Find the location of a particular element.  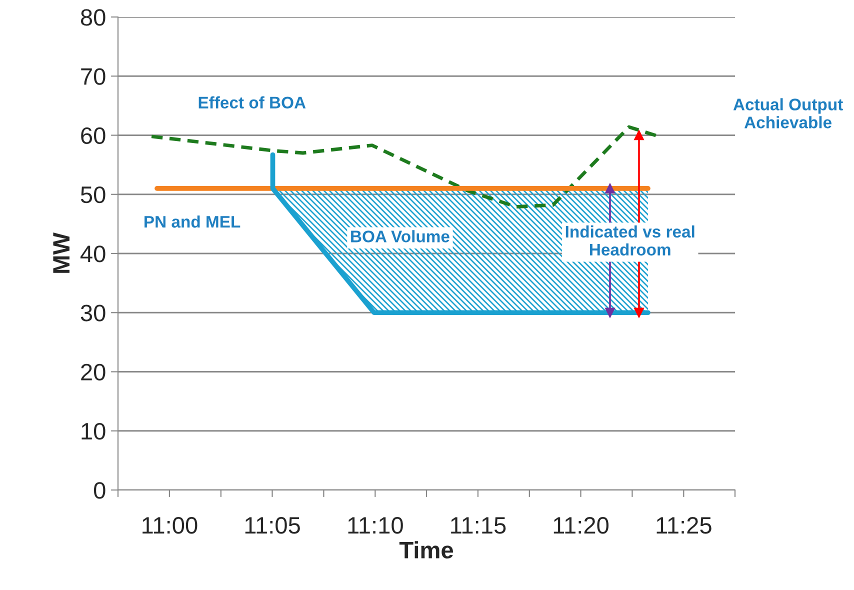

annotation: Effect of BOA is located at coordinates (252, 102).